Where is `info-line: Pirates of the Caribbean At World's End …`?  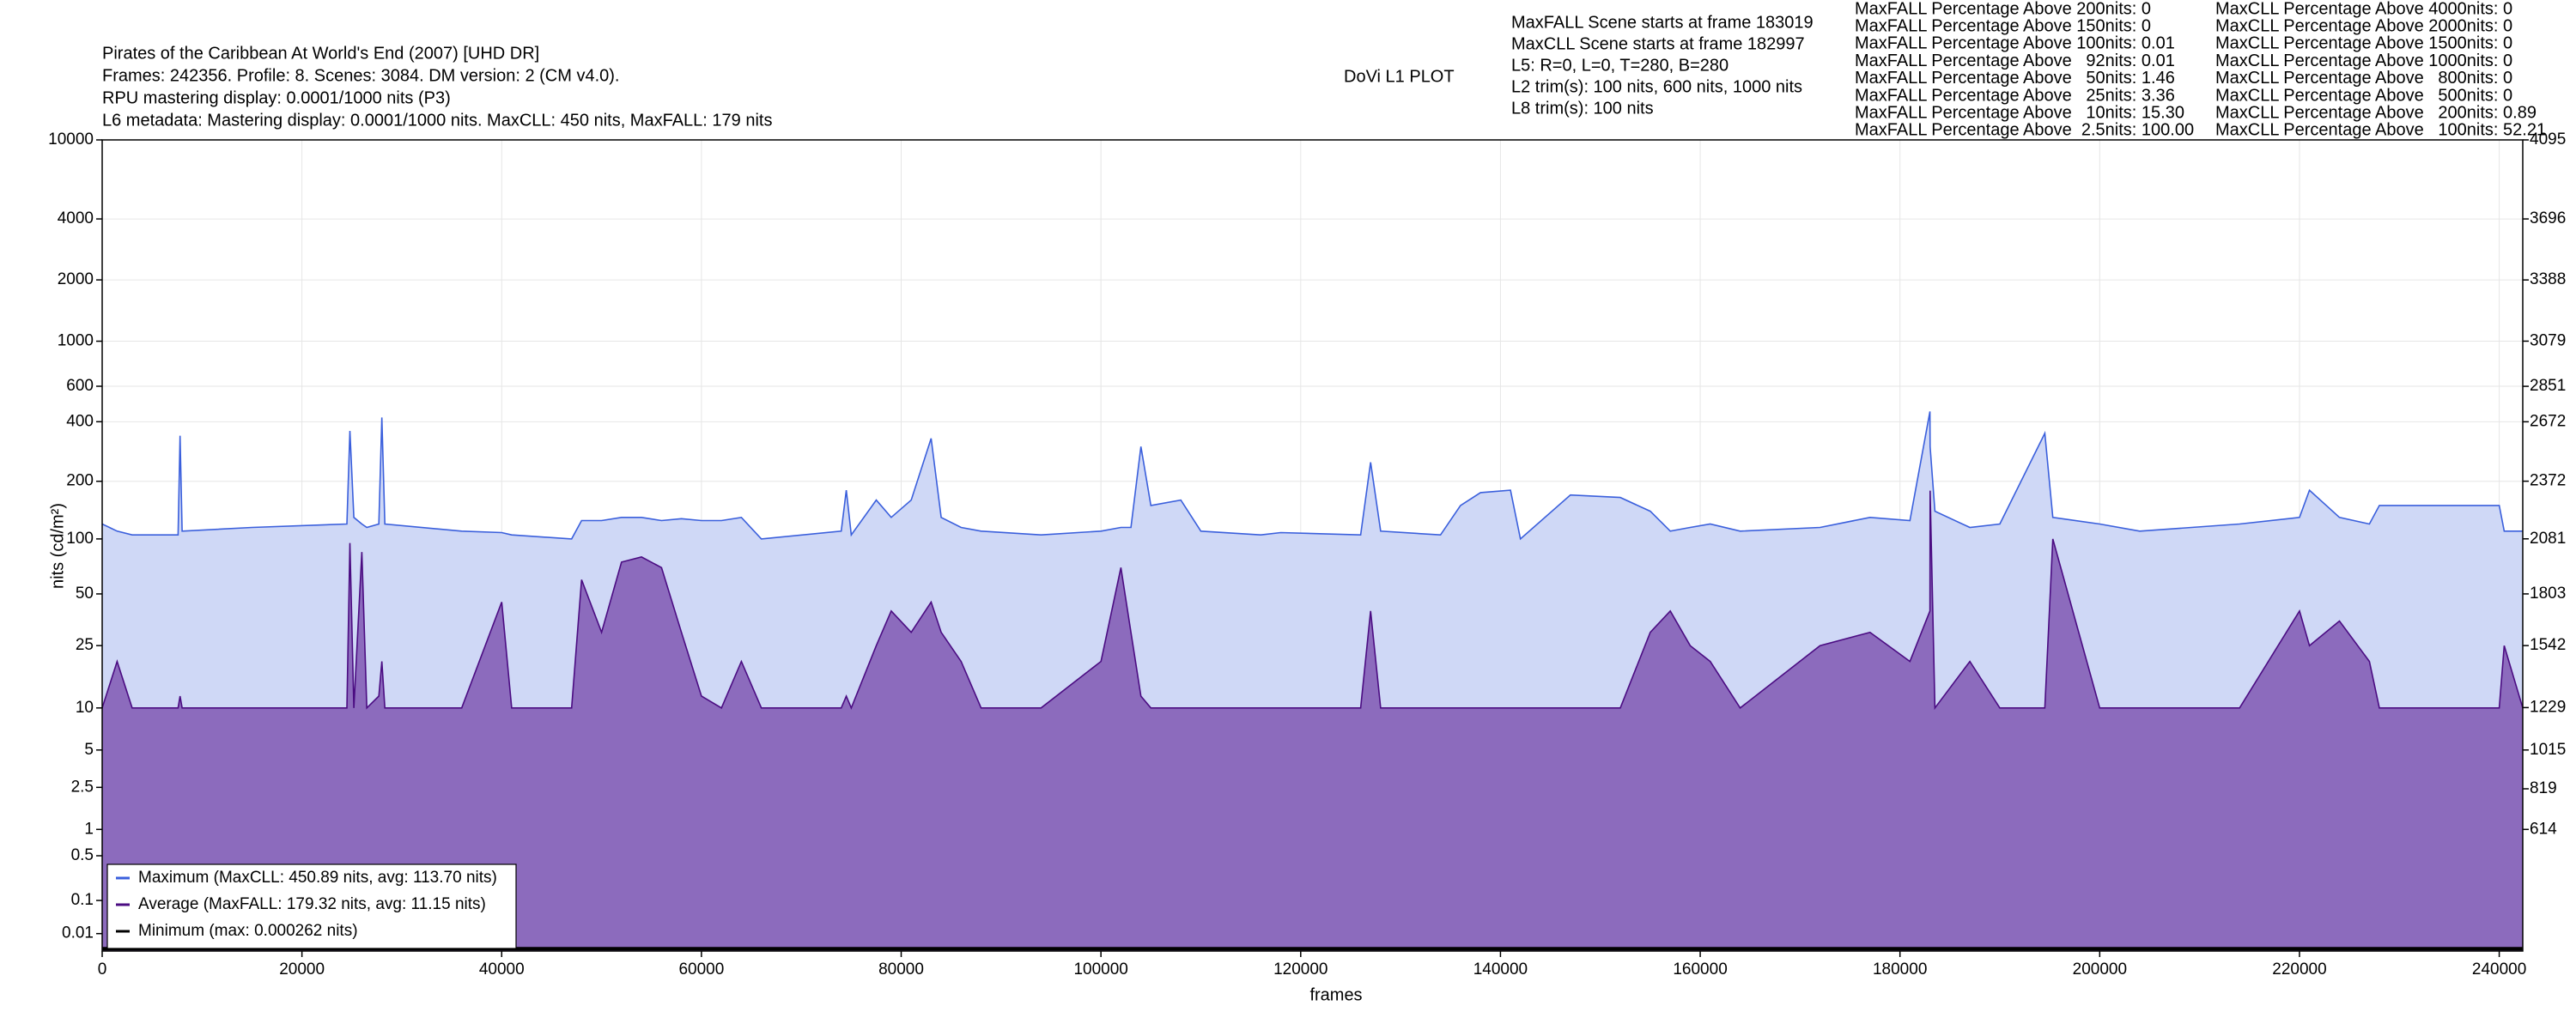 info-line: Pirates of the Caribbean At World's End … is located at coordinates (321, 53).